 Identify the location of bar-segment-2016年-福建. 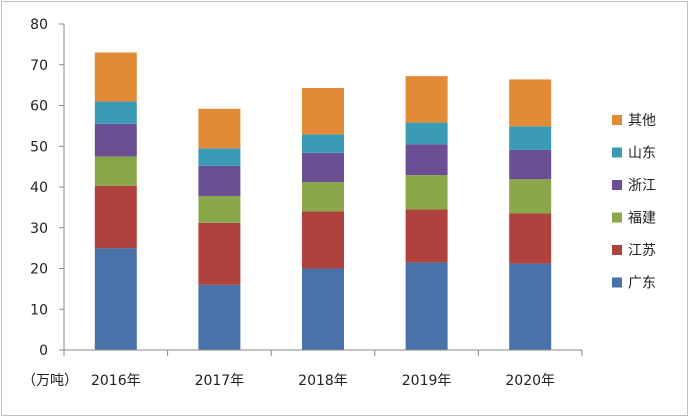
(115, 171).